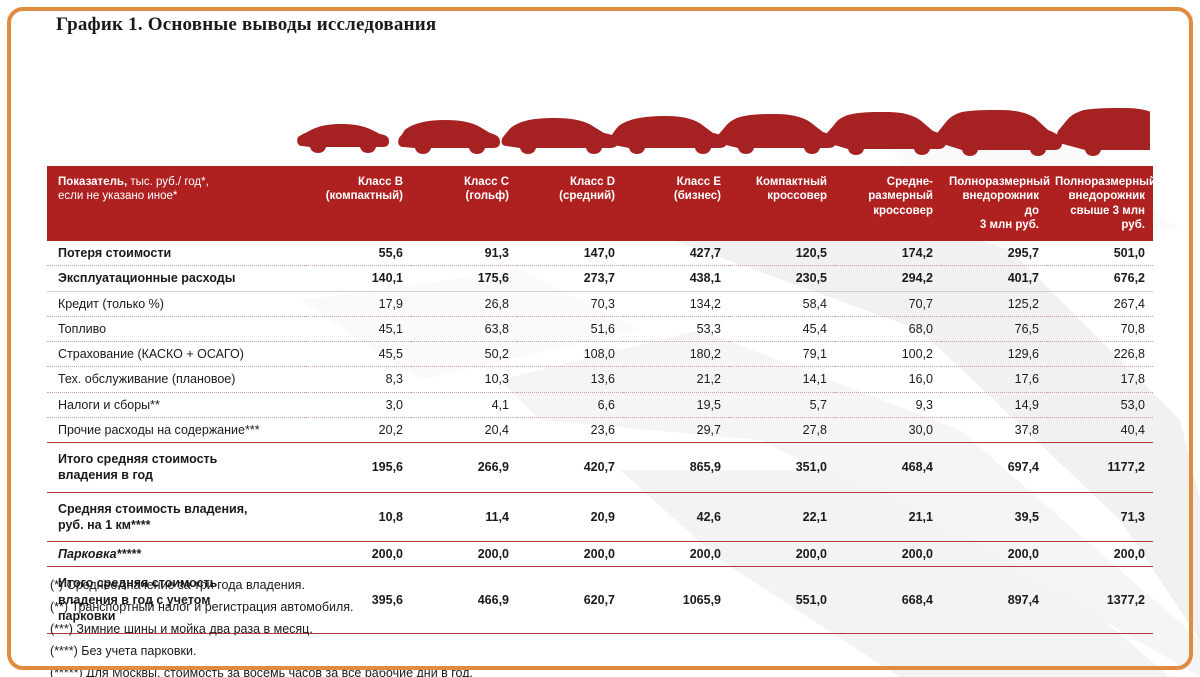 This screenshot has height=677, width=1200. Describe the element at coordinates (994, 304) in the screenshot. I see `table-cell: 125,2` at that location.